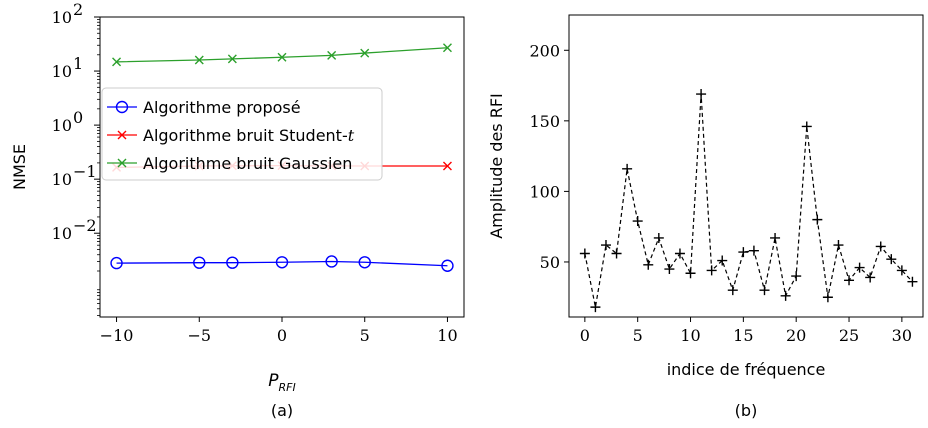 The width and height of the screenshot is (928, 428). What do you see at coordinates (273, 381) in the screenshot?
I see `panel-a-x-axis-label-main: P` at bounding box center [273, 381].